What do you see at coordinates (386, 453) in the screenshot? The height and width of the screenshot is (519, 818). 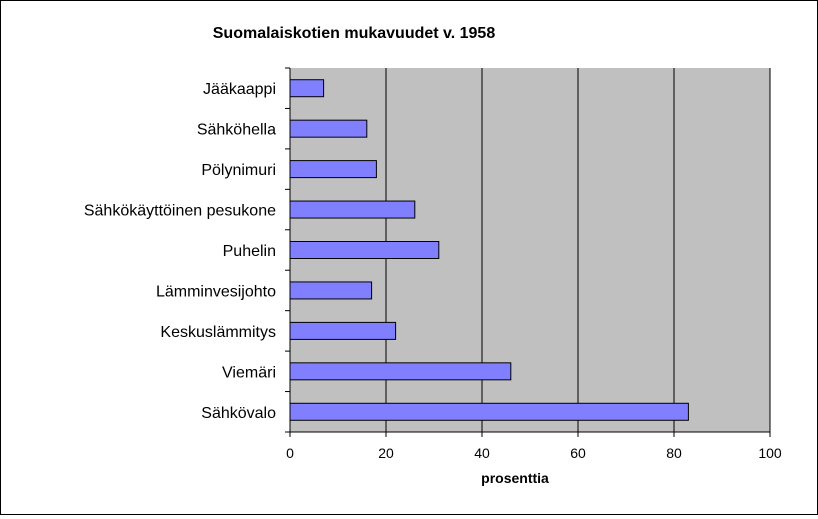 I see `x-tick-label: 20` at bounding box center [386, 453].